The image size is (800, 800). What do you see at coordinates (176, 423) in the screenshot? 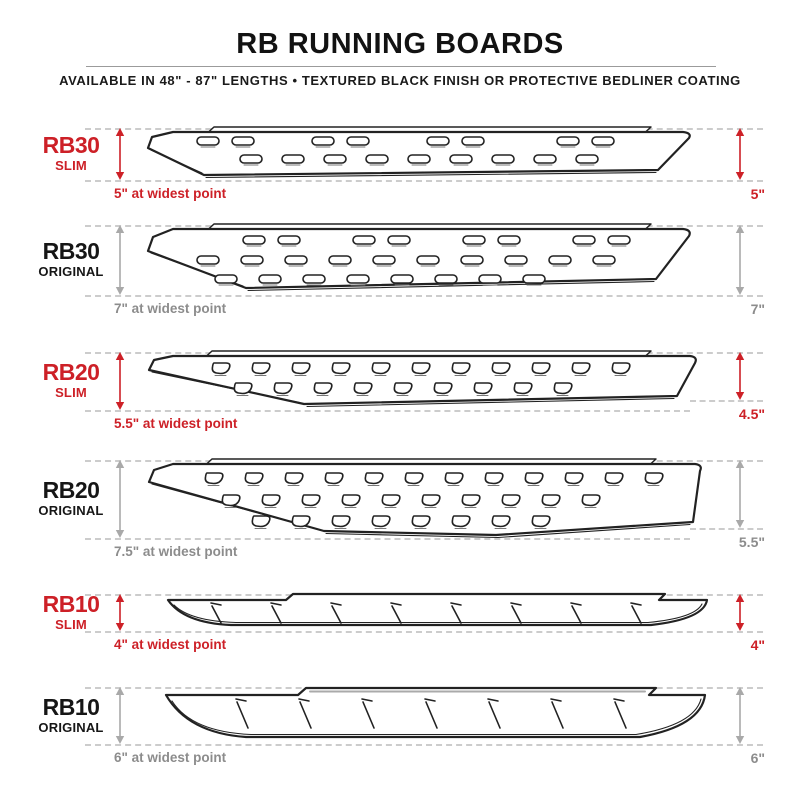
I see `width-note: 5.5" at widest point` at bounding box center [176, 423].